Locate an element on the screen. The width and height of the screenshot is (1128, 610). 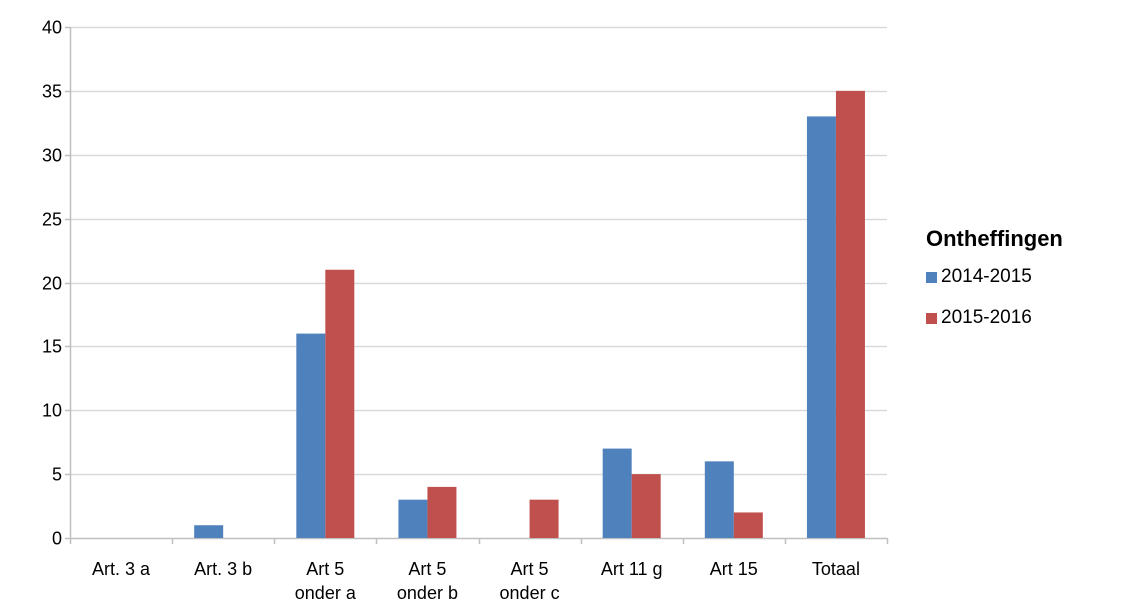
x-tick-label: Art 11 g is located at coordinates (632, 569).